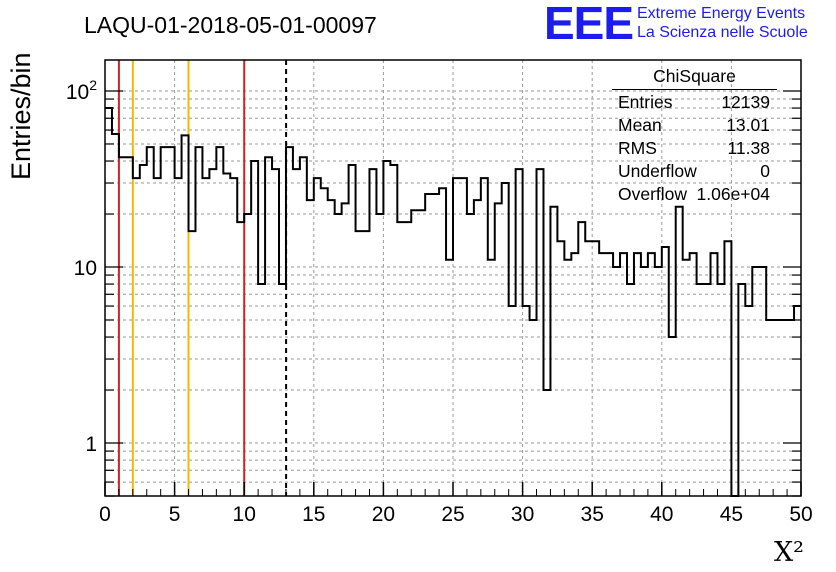 The width and height of the screenshot is (836, 572). What do you see at coordinates (91, 444) in the screenshot?
I see `y-tick-label: 1` at bounding box center [91, 444].